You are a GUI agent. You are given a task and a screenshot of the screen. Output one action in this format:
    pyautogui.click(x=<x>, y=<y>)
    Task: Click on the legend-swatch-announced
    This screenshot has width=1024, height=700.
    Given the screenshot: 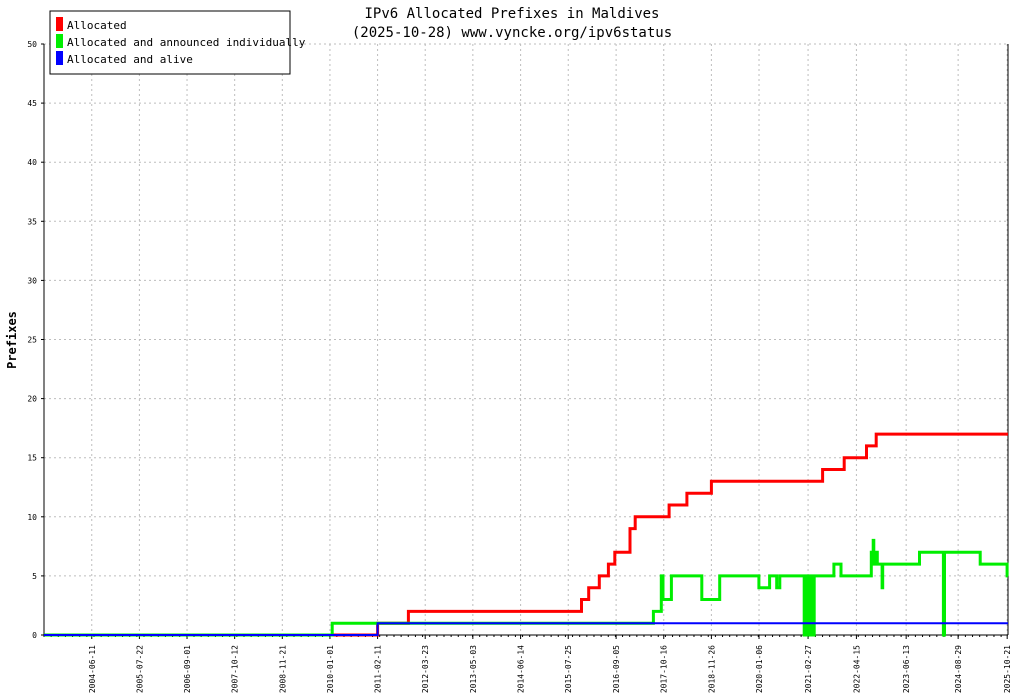 What is the action you would take?
    pyautogui.click(x=59, y=41)
    